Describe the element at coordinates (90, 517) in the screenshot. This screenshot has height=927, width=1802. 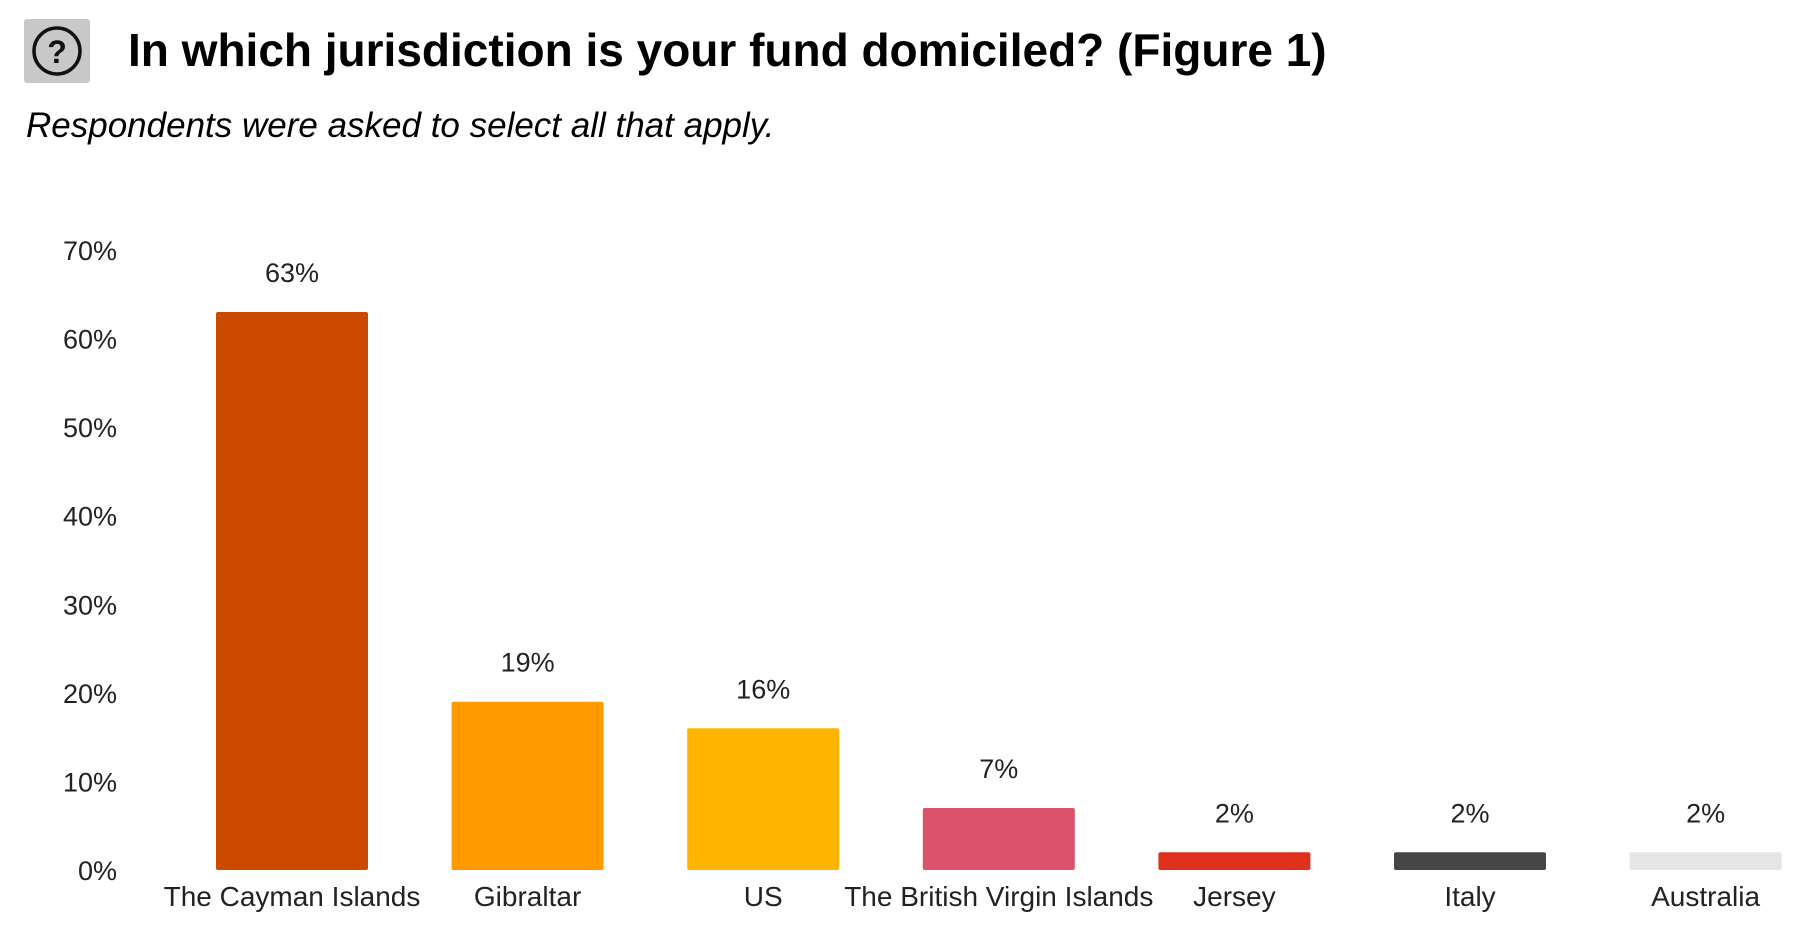
I see `y-tick-label: 40%` at that location.